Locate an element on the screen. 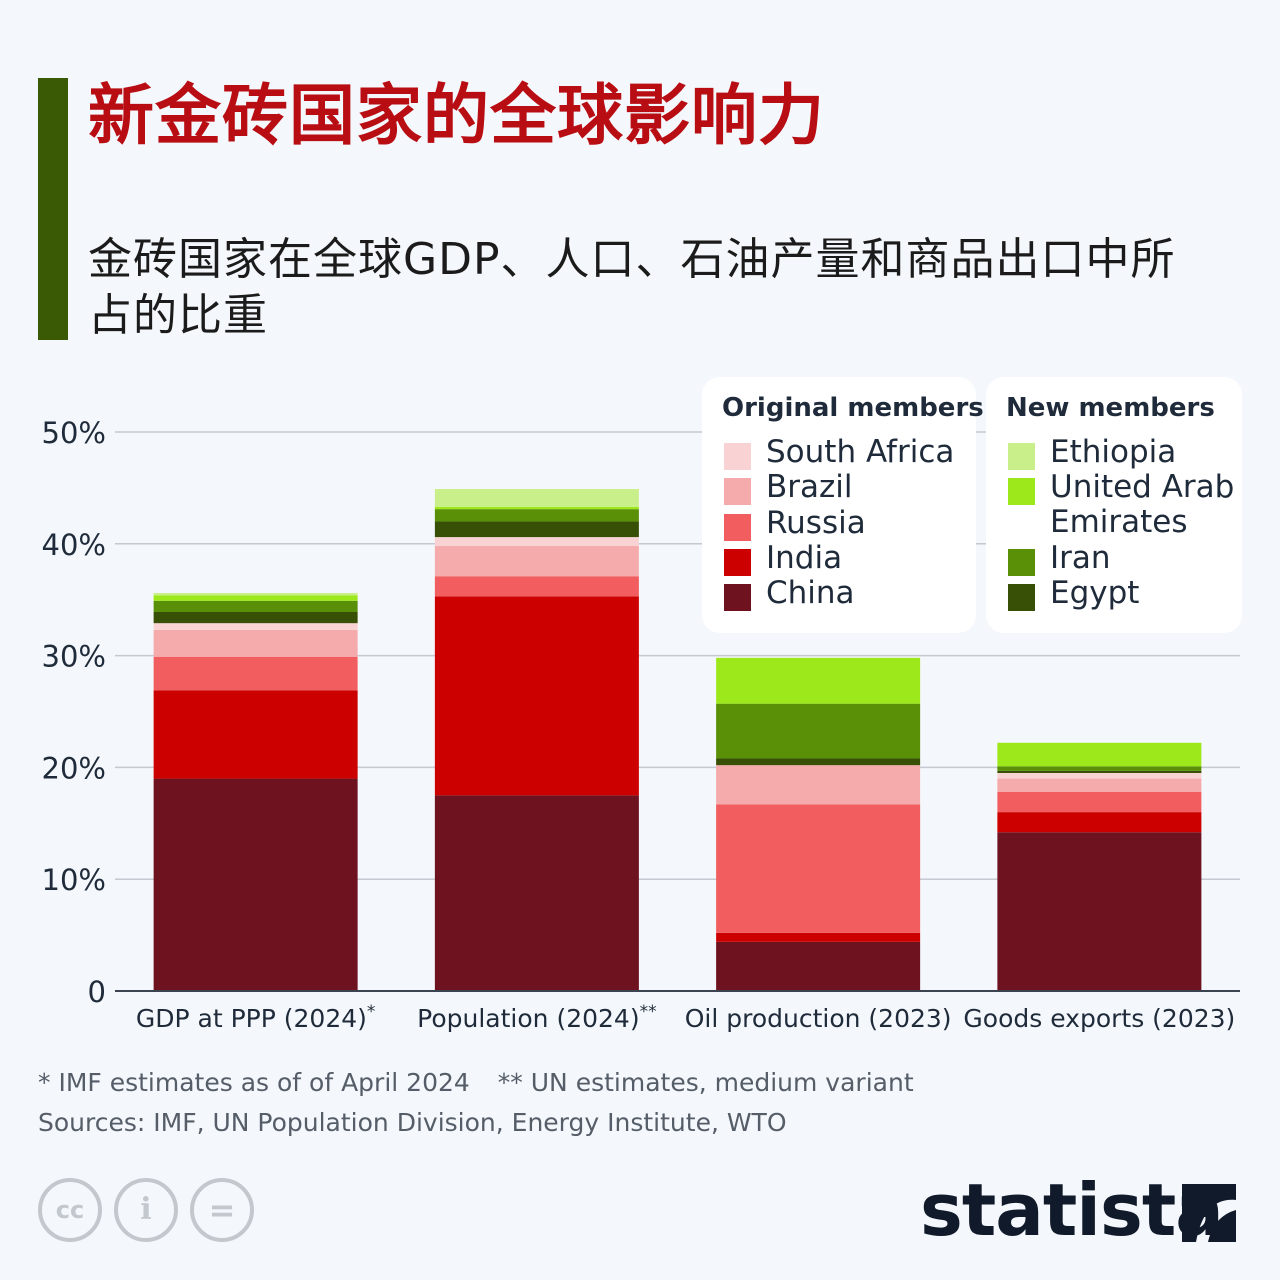 This screenshot has height=1280, width=1280. legend-label: Brazil is located at coordinates (809, 487).